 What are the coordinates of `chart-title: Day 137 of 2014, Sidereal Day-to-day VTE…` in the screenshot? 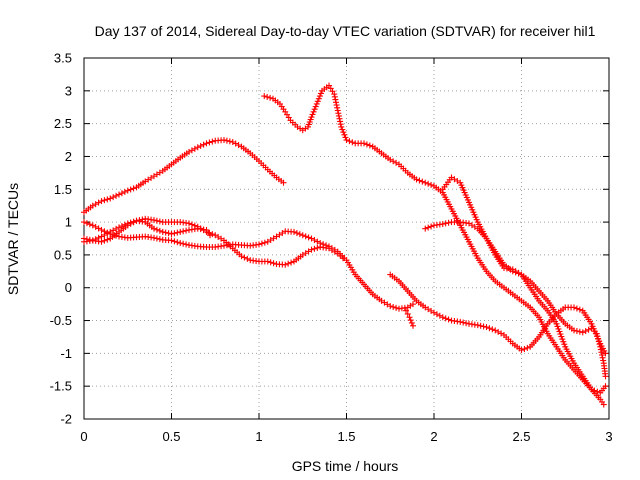 It's located at (345, 31).